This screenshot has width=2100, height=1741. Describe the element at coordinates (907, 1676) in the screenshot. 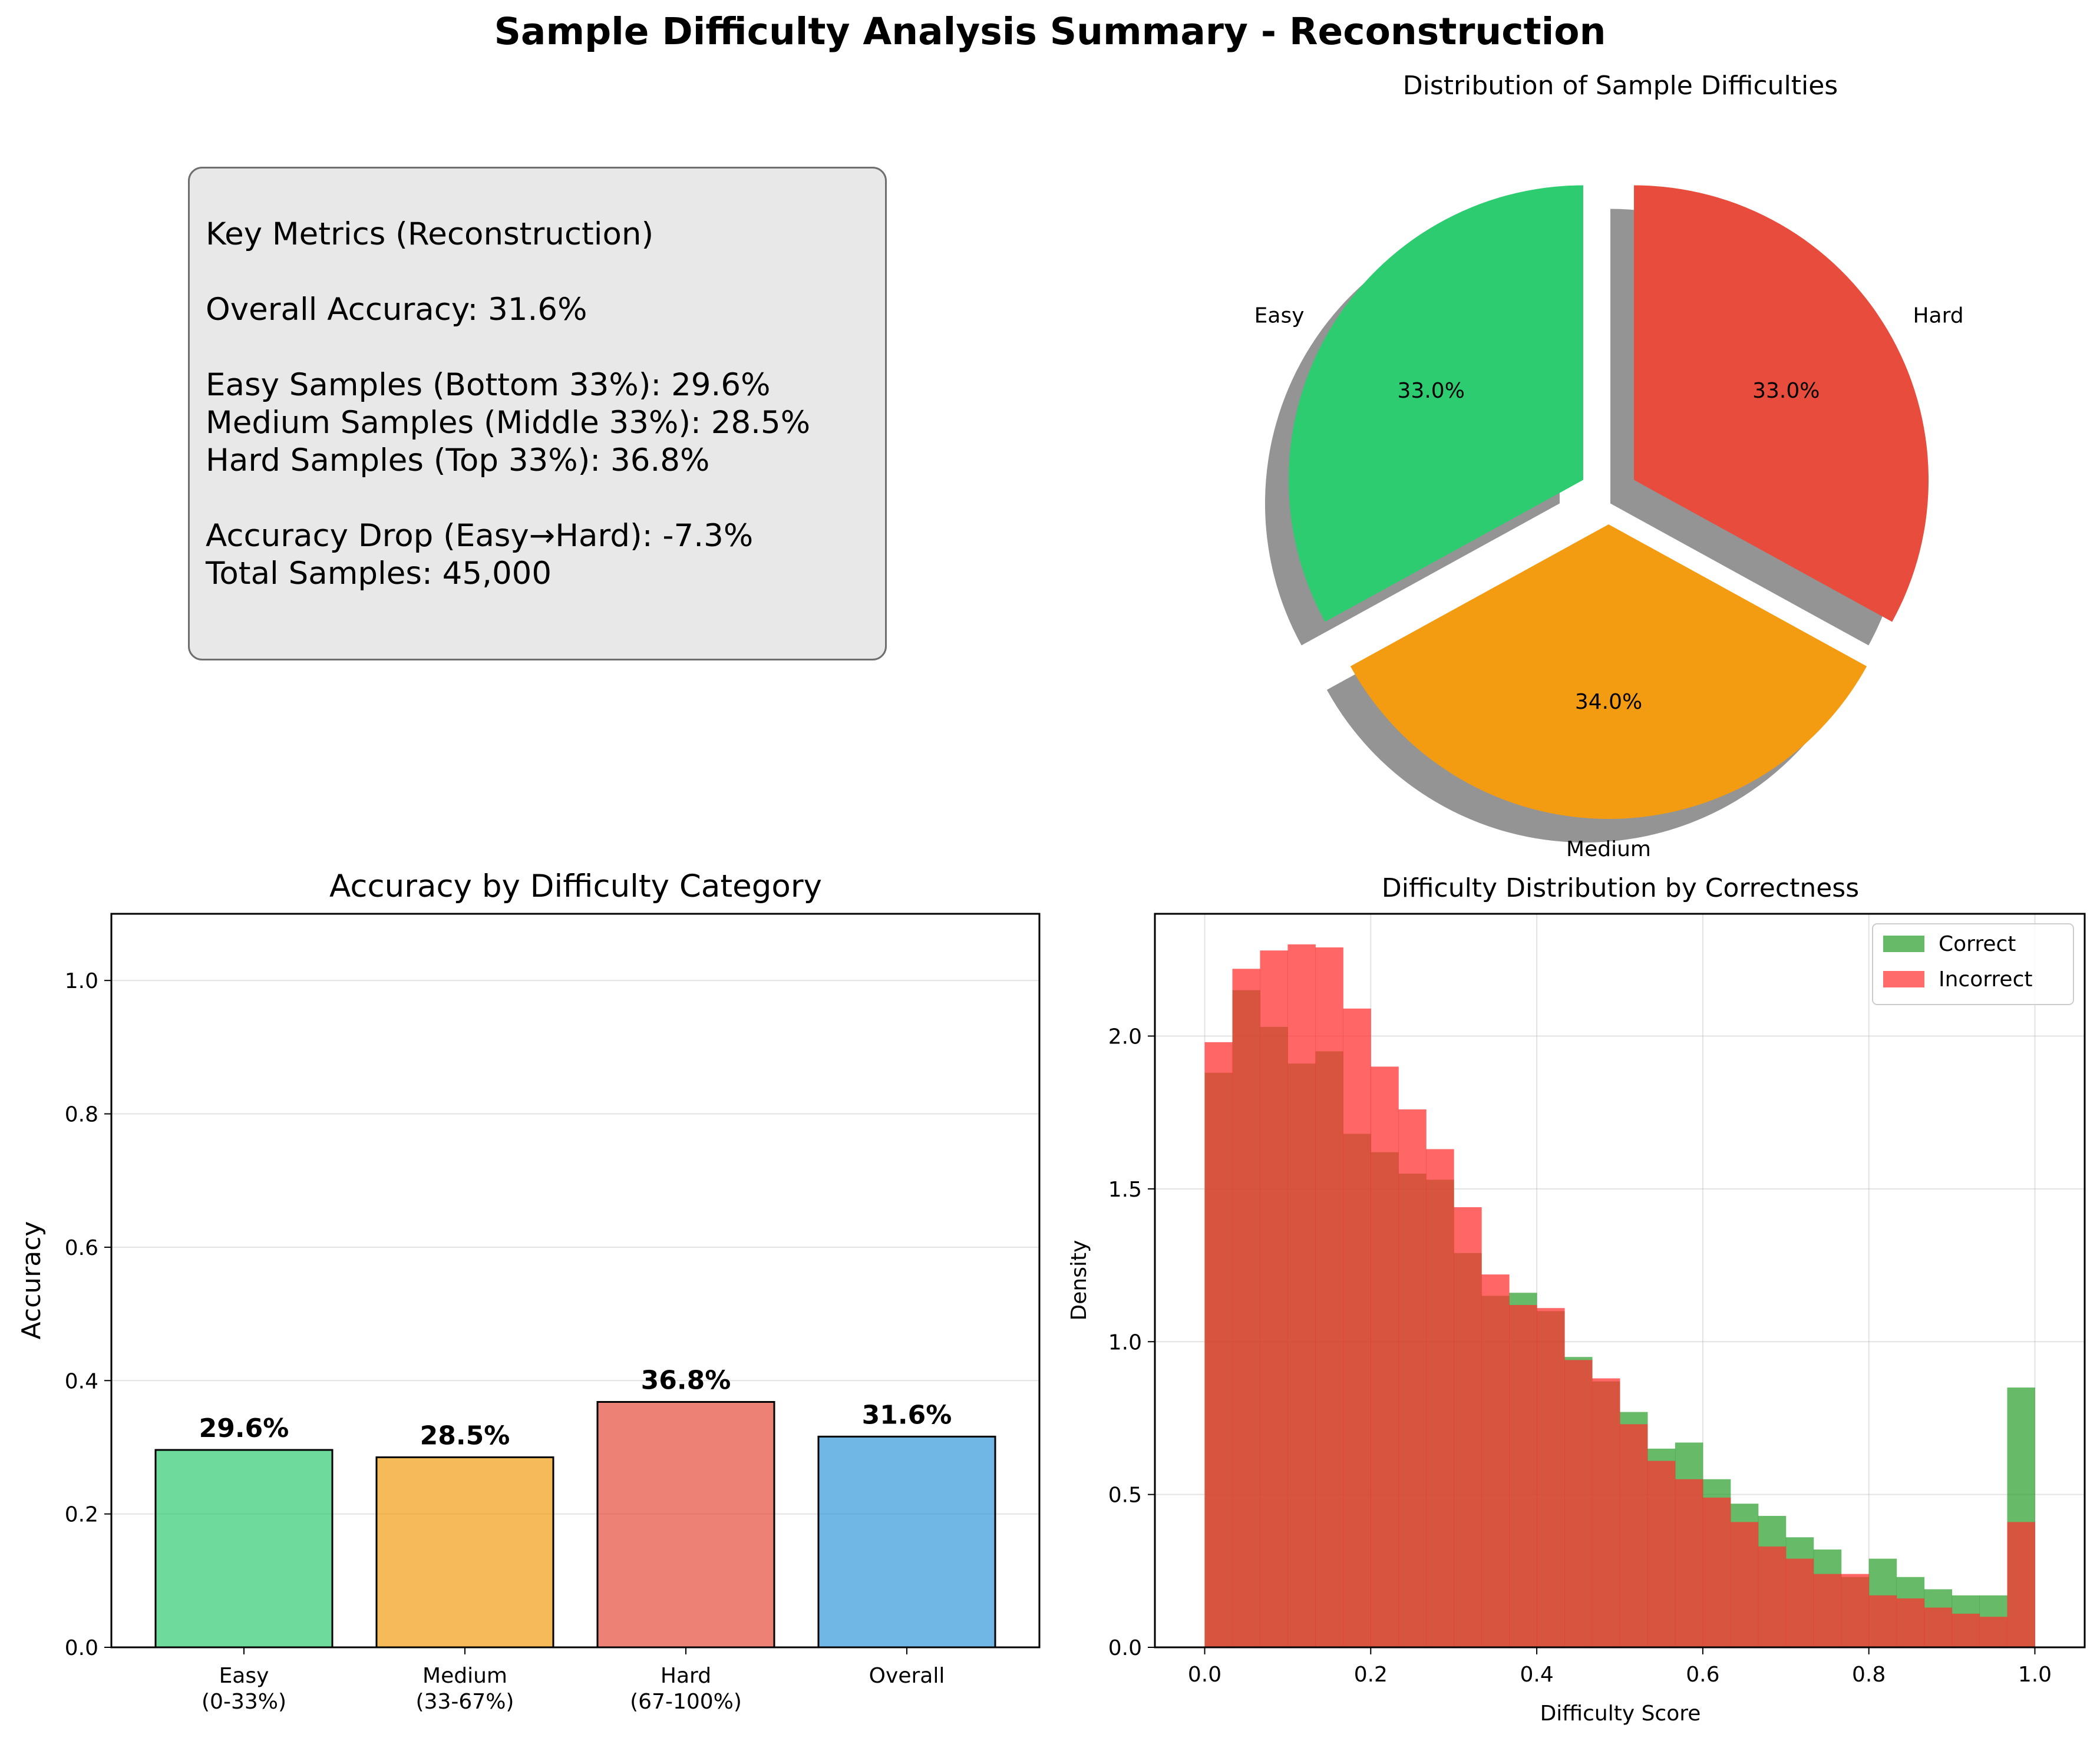

I see `bar-xtick-label: Overall` at that location.